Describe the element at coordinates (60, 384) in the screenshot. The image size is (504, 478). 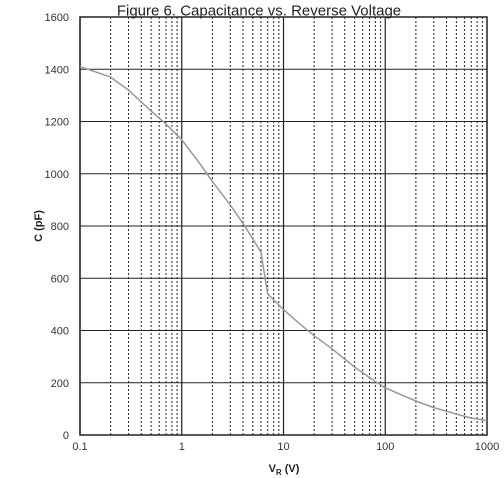
I see `y-tick-label-1: 200` at that location.